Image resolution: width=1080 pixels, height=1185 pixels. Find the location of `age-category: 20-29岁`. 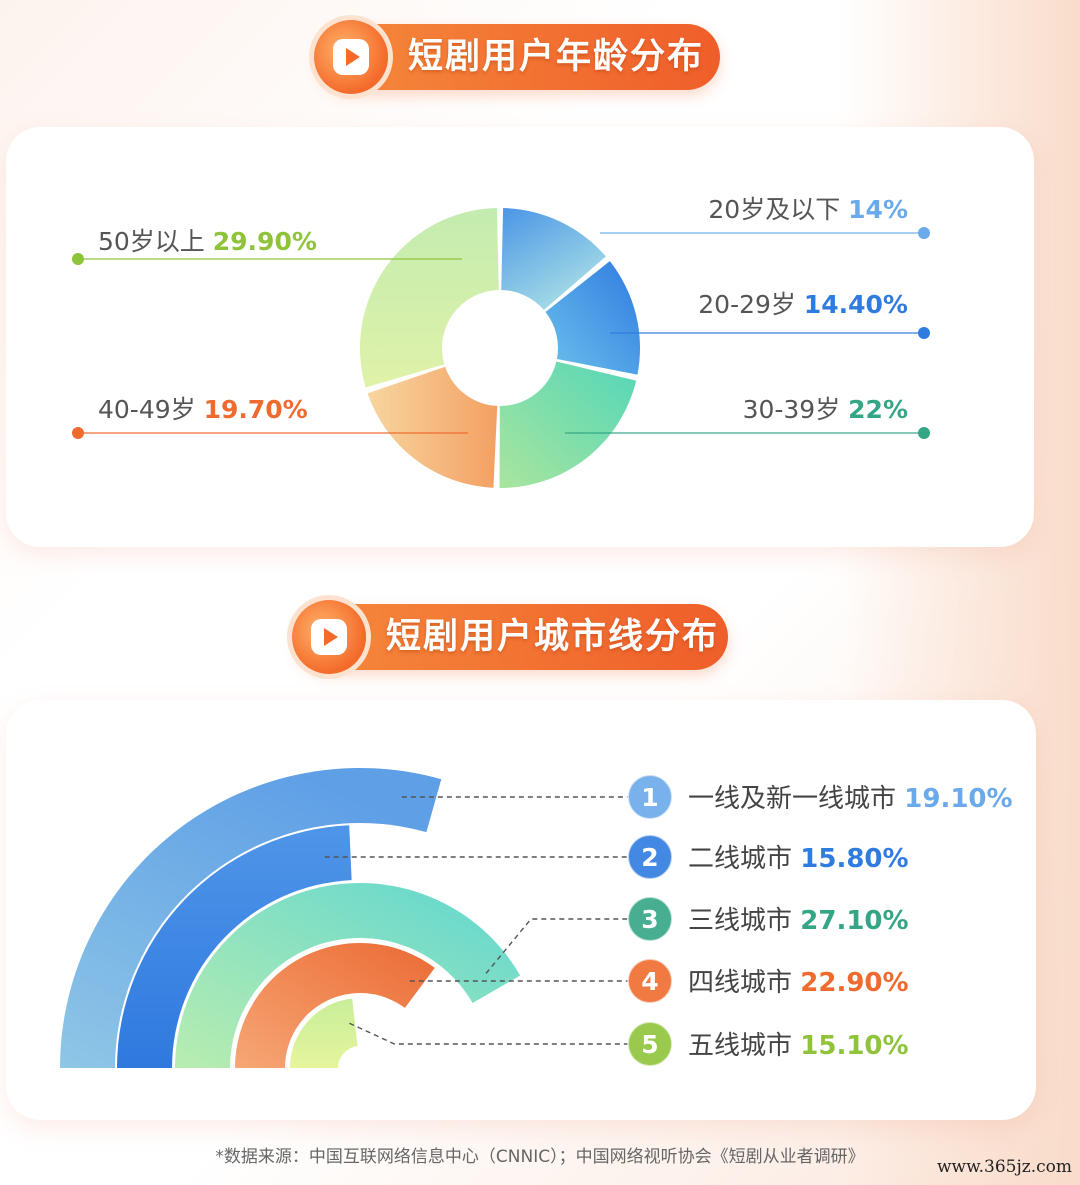

age-category: 20-29岁 is located at coordinates (751, 304).